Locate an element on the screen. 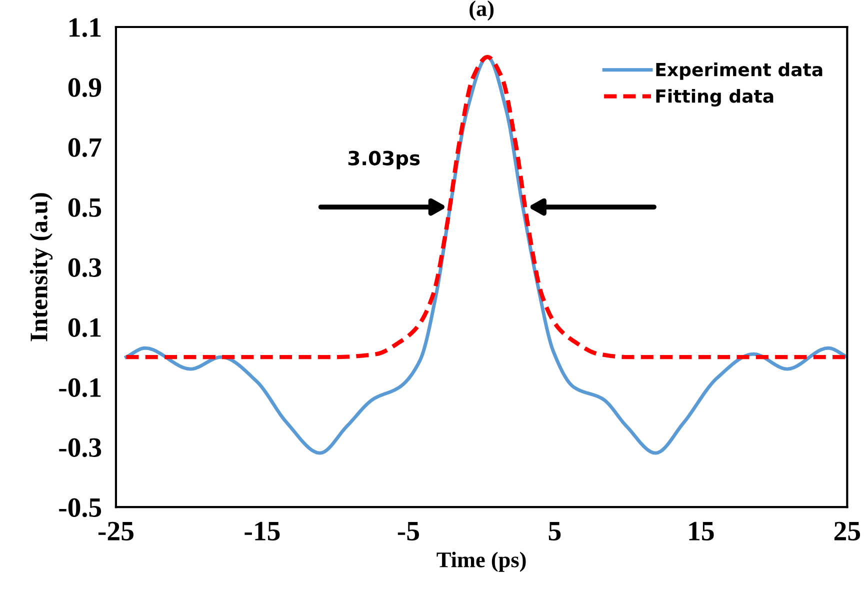 The width and height of the screenshot is (868, 608). legend-label: Experiment data is located at coordinates (739, 71).